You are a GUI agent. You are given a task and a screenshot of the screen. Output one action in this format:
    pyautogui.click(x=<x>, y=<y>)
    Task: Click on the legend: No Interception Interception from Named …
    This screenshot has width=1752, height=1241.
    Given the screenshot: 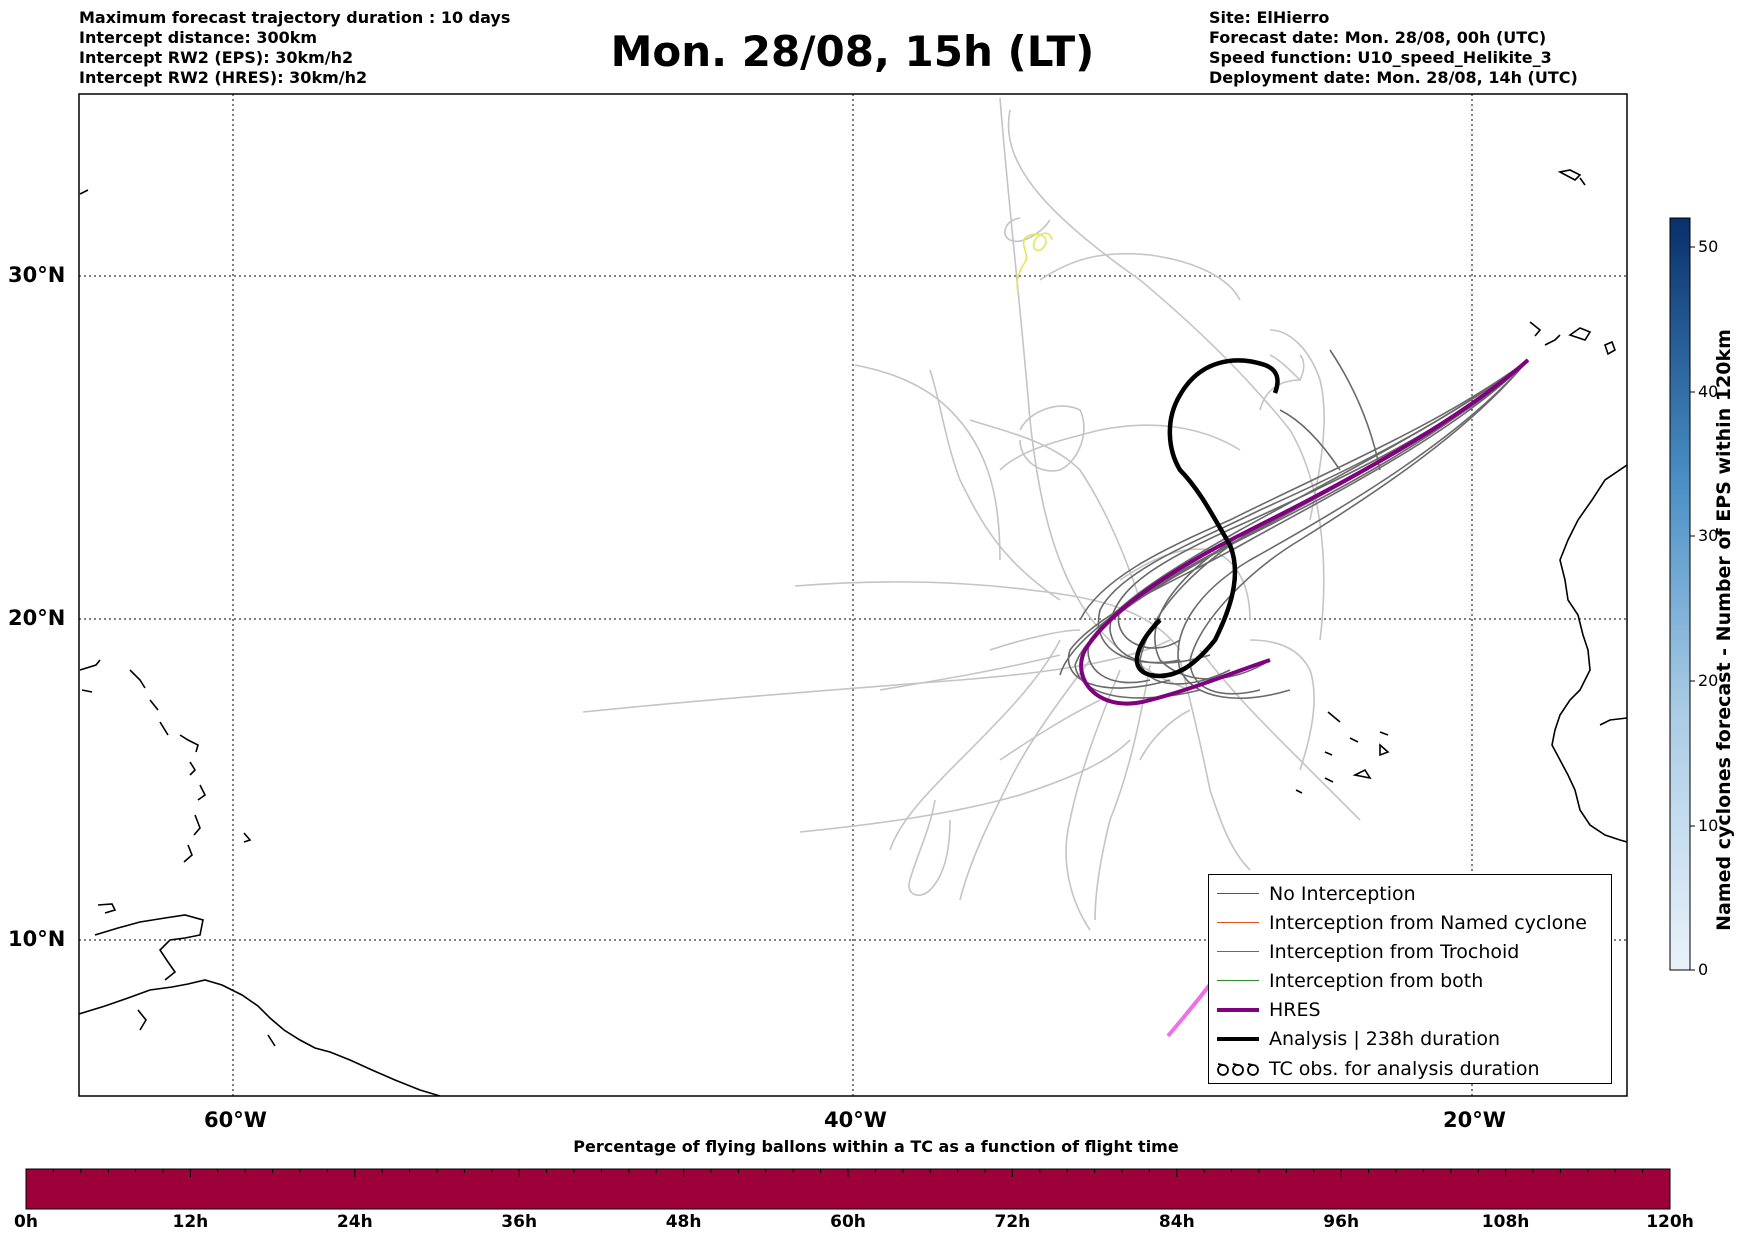 What is the action you would take?
    pyautogui.click(x=1410, y=979)
    